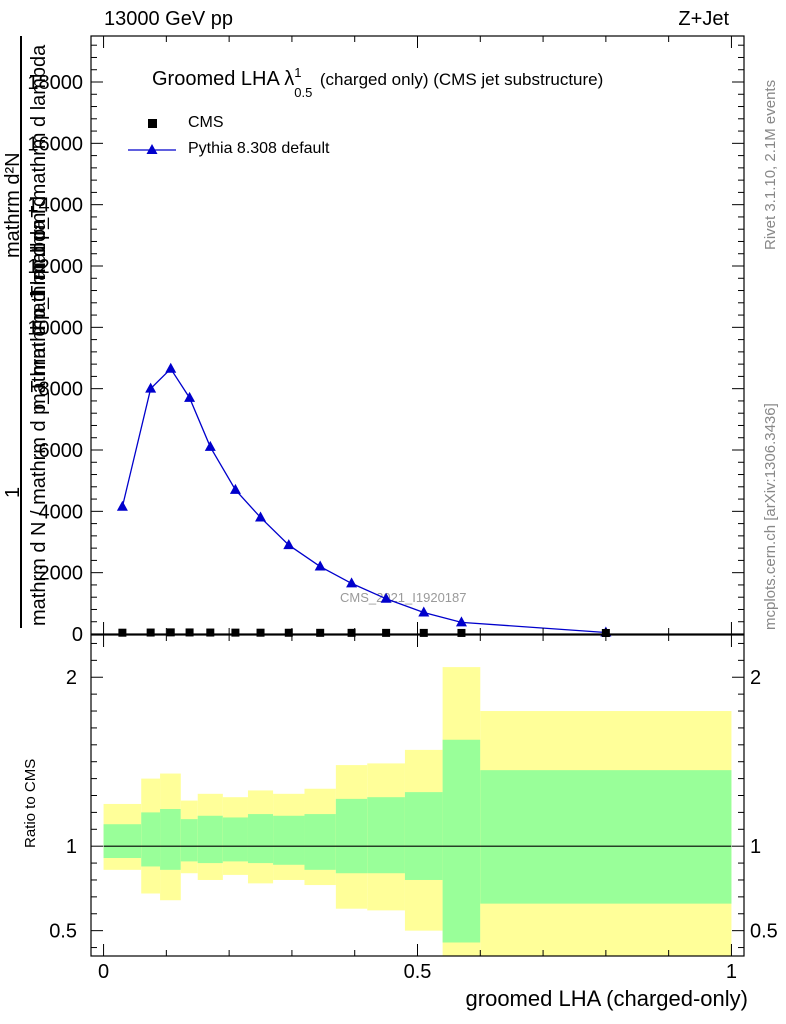 The image size is (786, 1024). Describe the element at coordinates (703, 19) in the screenshot. I see `header-right: Z+Jet` at that location.